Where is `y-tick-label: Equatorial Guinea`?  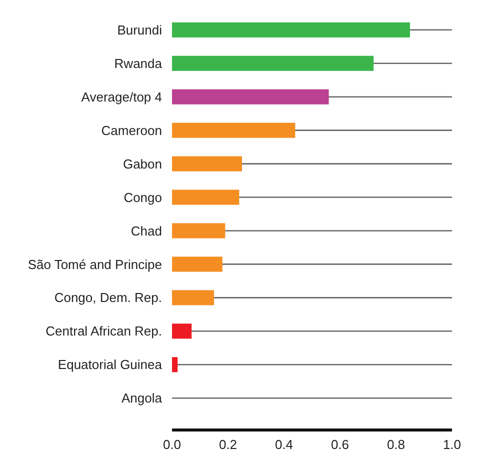
y-tick-label: Equatorial Guinea is located at coordinates (110, 364).